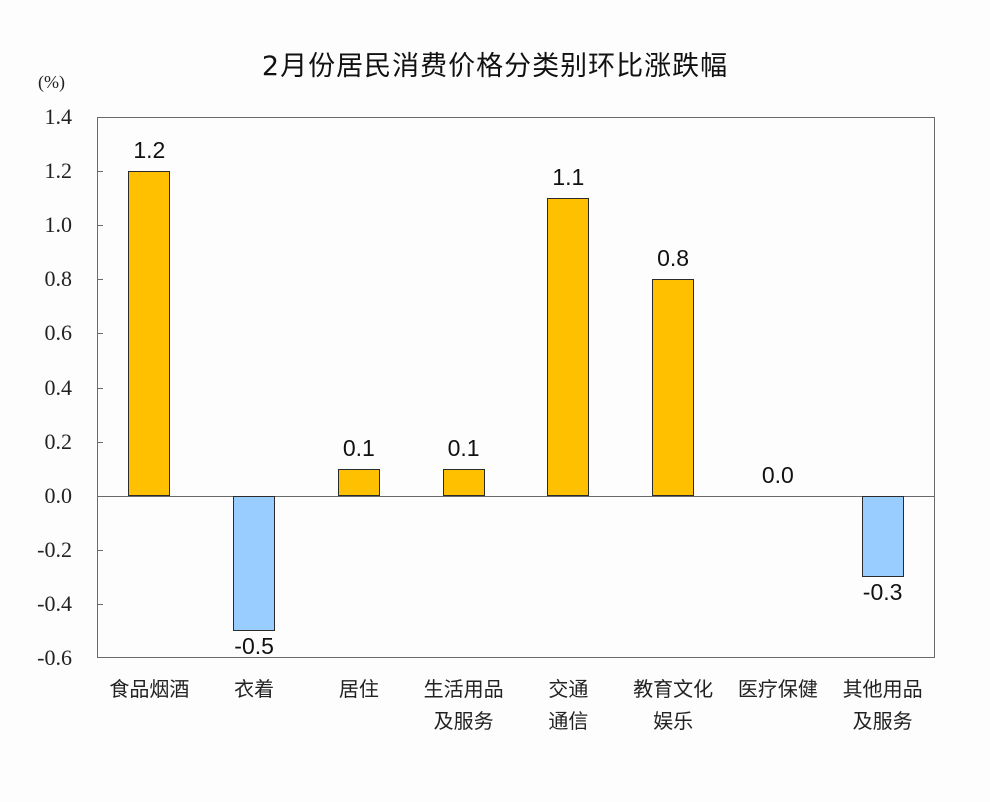 The width and height of the screenshot is (990, 802). Describe the element at coordinates (882, 689) in the screenshot. I see `x-category-label: 其他用品` at that location.